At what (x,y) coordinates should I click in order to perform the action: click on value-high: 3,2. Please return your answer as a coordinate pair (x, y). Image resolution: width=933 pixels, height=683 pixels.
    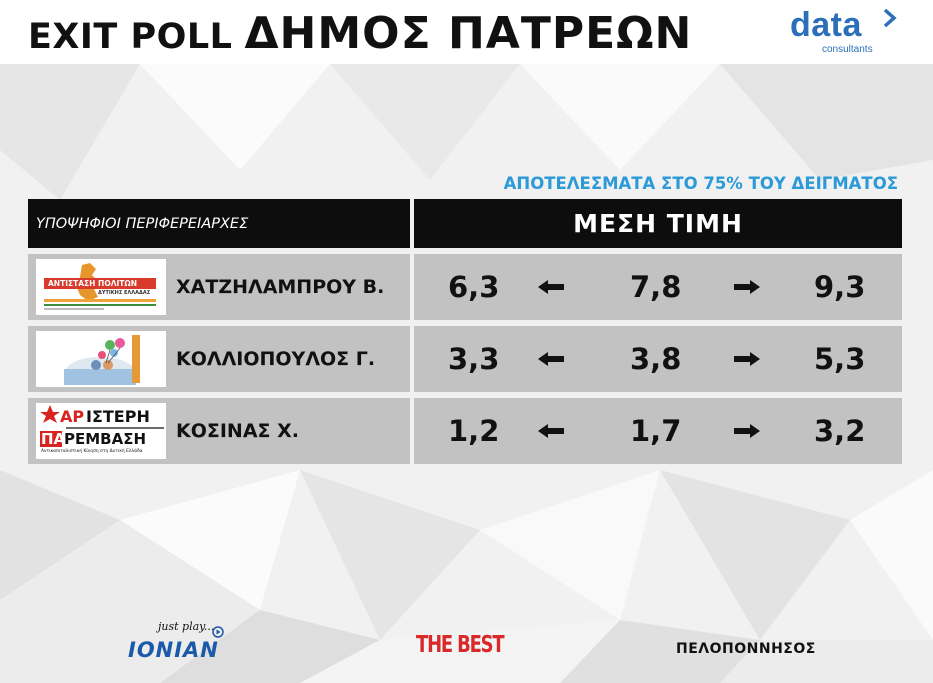
    Looking at the image, I should click on (840, 431).